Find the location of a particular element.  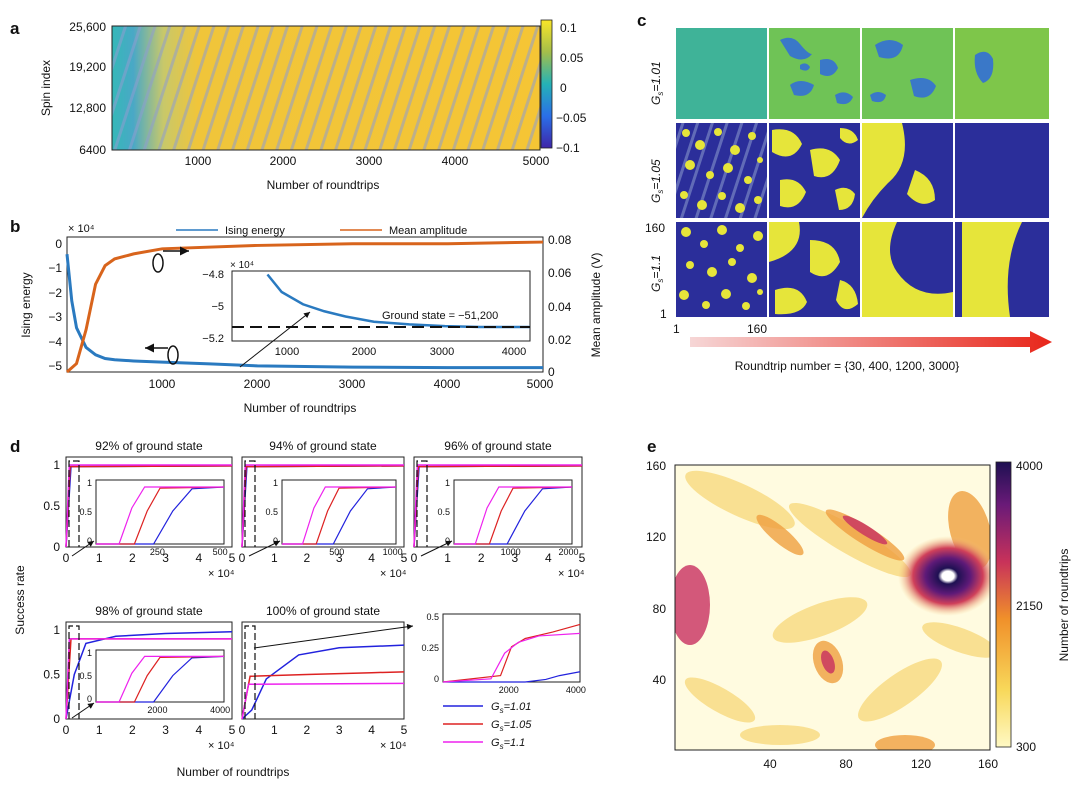

inset-xtick: 1000 is located at coordinates (511, 552).